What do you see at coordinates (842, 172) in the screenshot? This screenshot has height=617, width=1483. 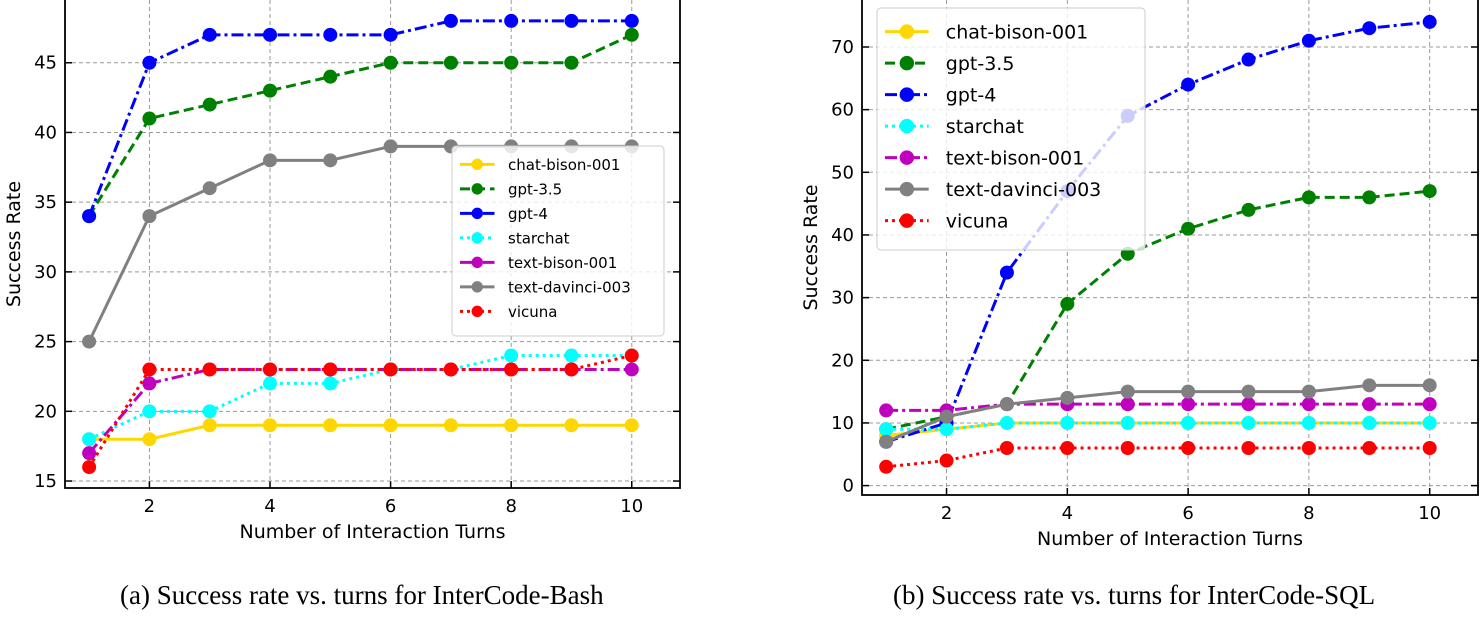 I see `y-tick-label: 50` at bounding box center [842, 172].